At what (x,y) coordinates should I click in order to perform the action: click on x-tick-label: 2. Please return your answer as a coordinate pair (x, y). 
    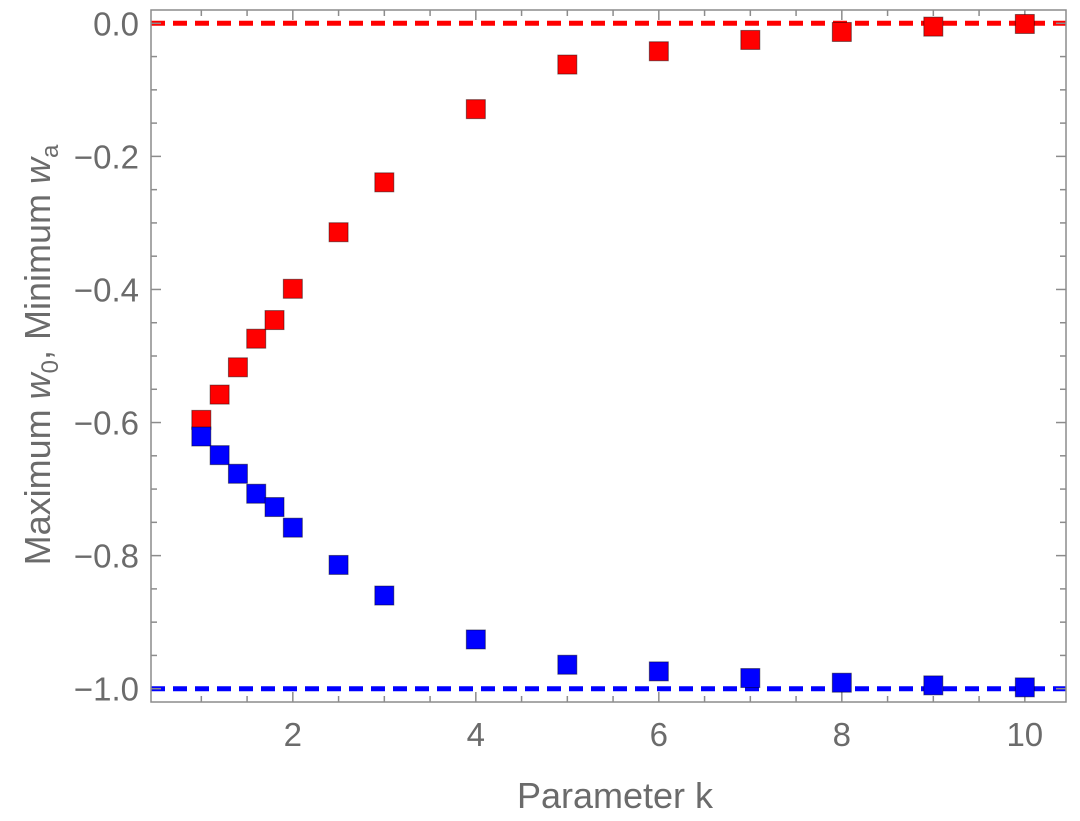
    Looking at the image, I should click on (293, 734).